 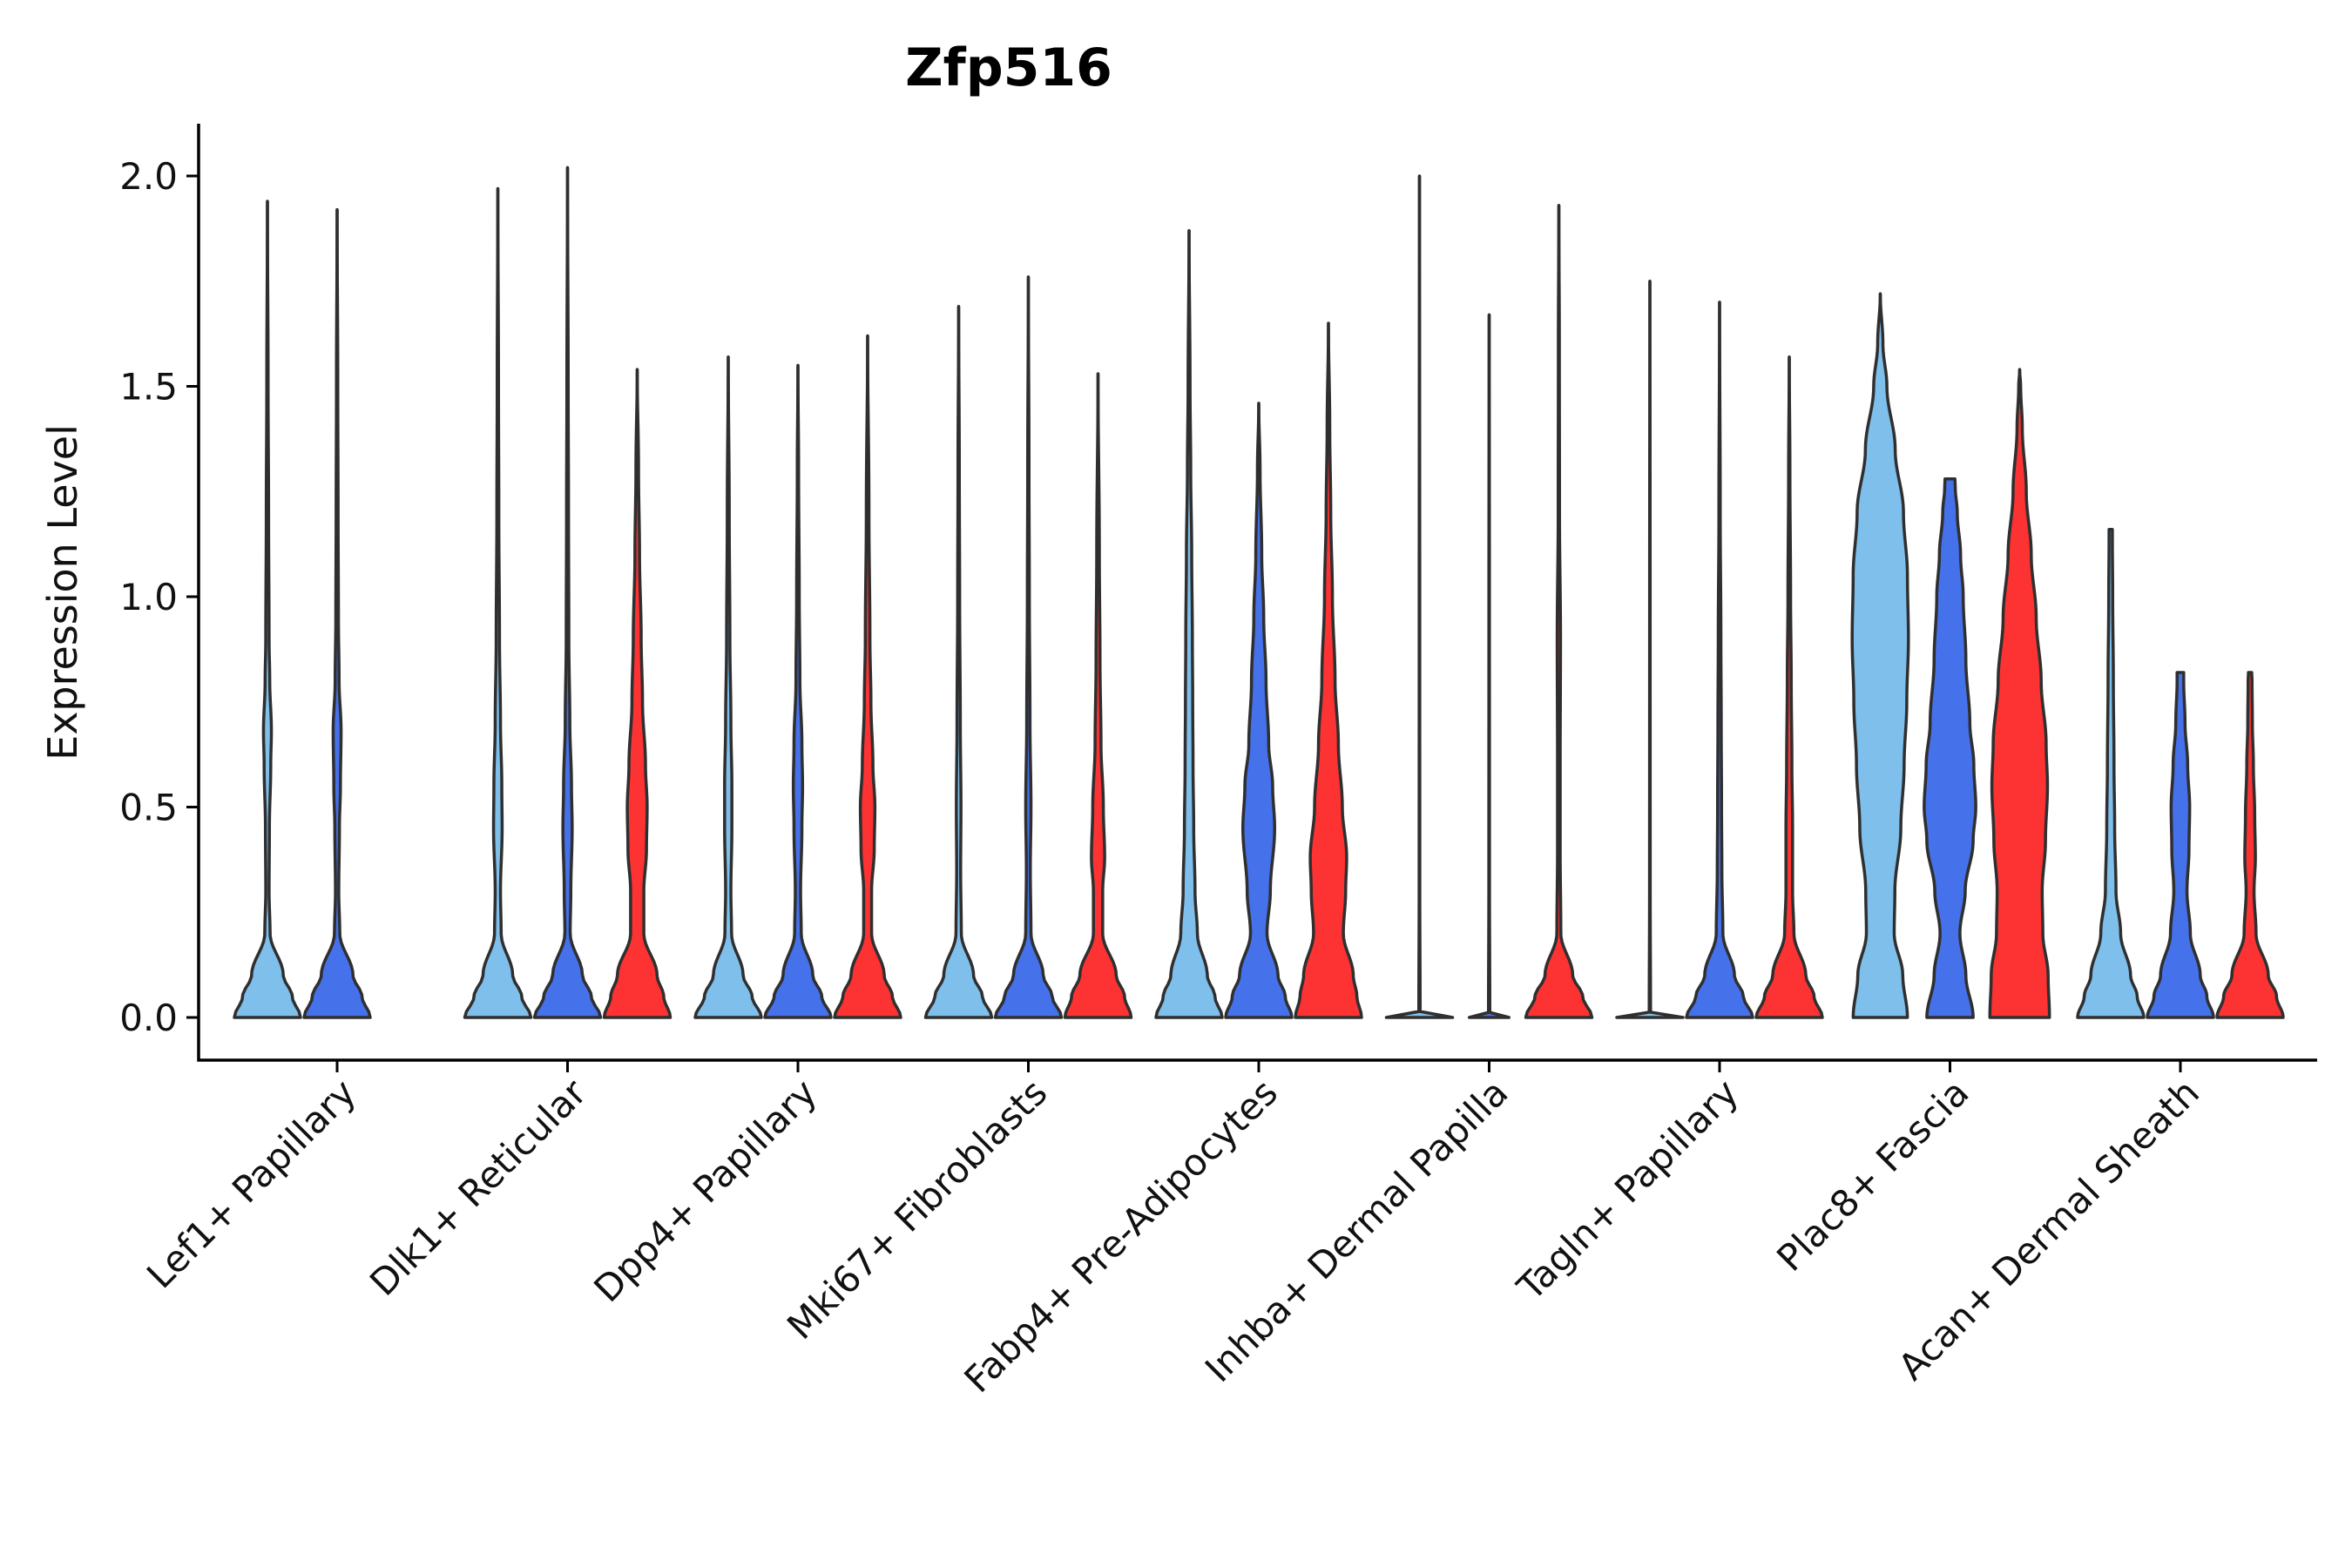 I want to click on y-tick-label: 1.5, so click(x=148, y=388).